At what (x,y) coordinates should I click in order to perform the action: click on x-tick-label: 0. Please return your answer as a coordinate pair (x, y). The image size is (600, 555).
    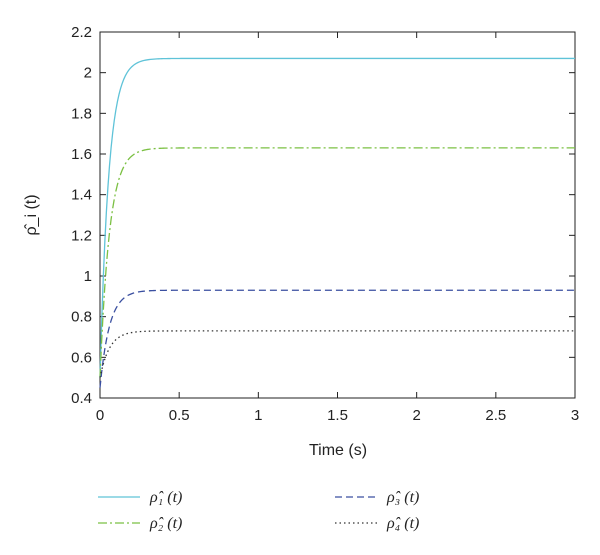
    Looking at the image, I should click on (100, 415).